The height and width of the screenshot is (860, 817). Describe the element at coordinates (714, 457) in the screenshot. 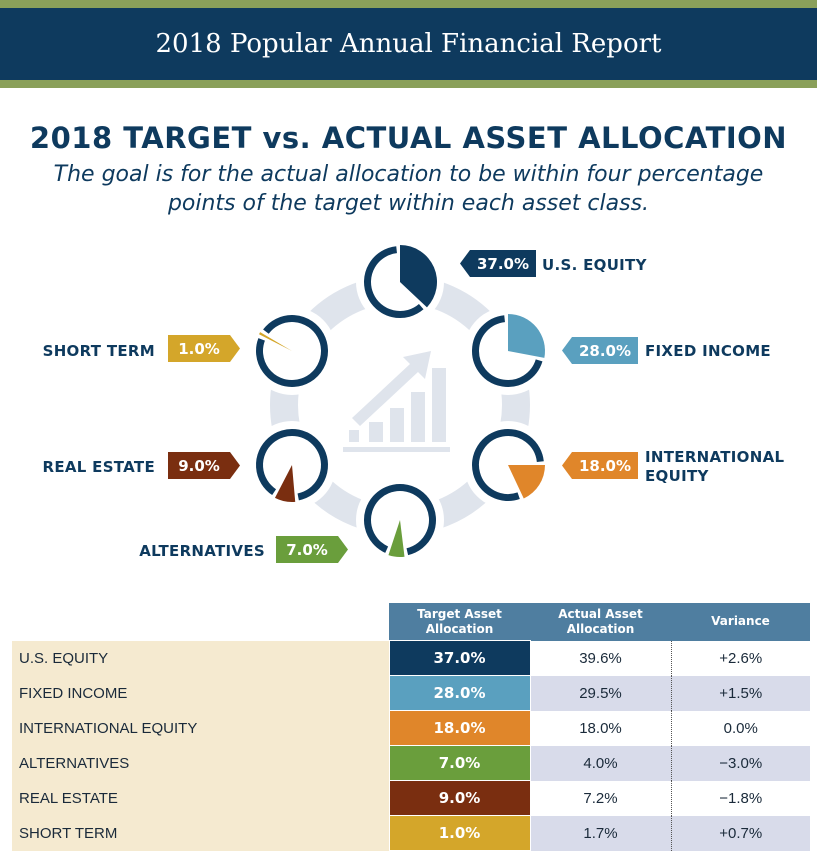

I see `category-label-international-equity: INTERNATIONAL` at that location.